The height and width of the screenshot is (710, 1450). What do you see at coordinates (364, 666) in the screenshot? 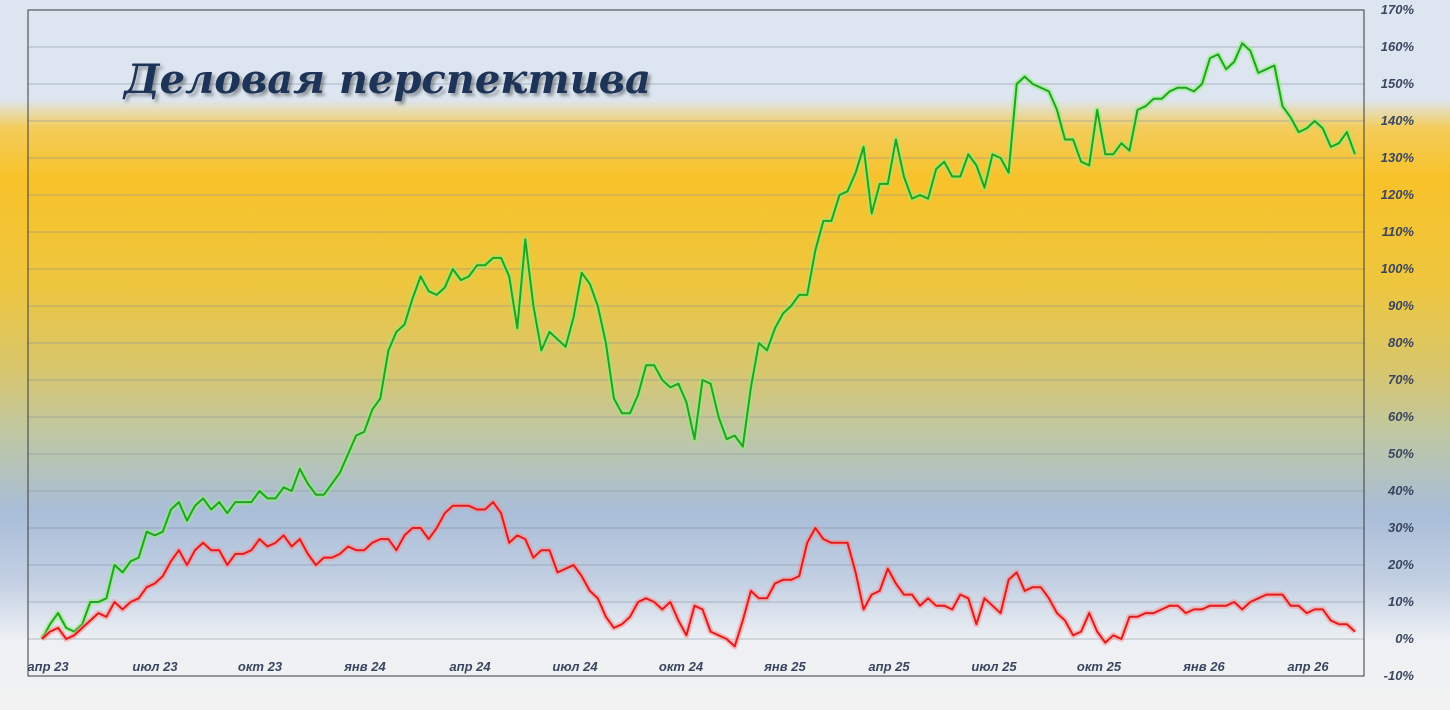
I see `x-tick-label: янв 24` at bounding box center [364, 666].